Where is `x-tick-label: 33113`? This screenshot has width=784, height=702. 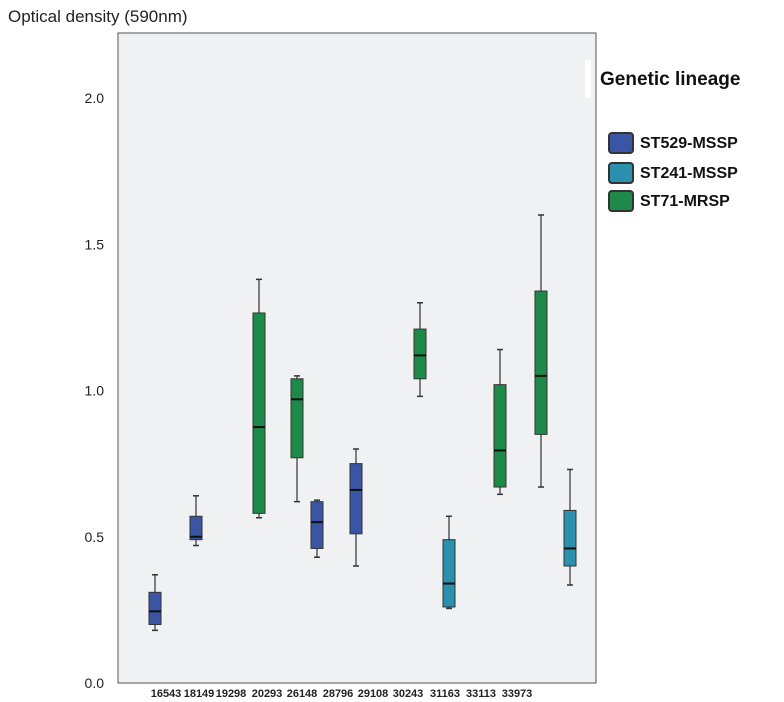
x-tick-label: 33113 is located at coordinates (481, 694).